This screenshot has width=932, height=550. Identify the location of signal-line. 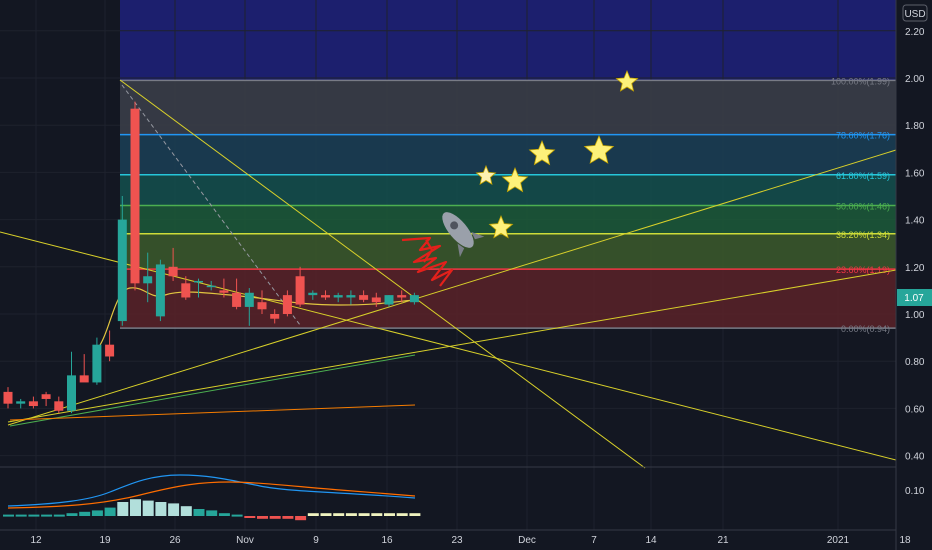
(211, 495).